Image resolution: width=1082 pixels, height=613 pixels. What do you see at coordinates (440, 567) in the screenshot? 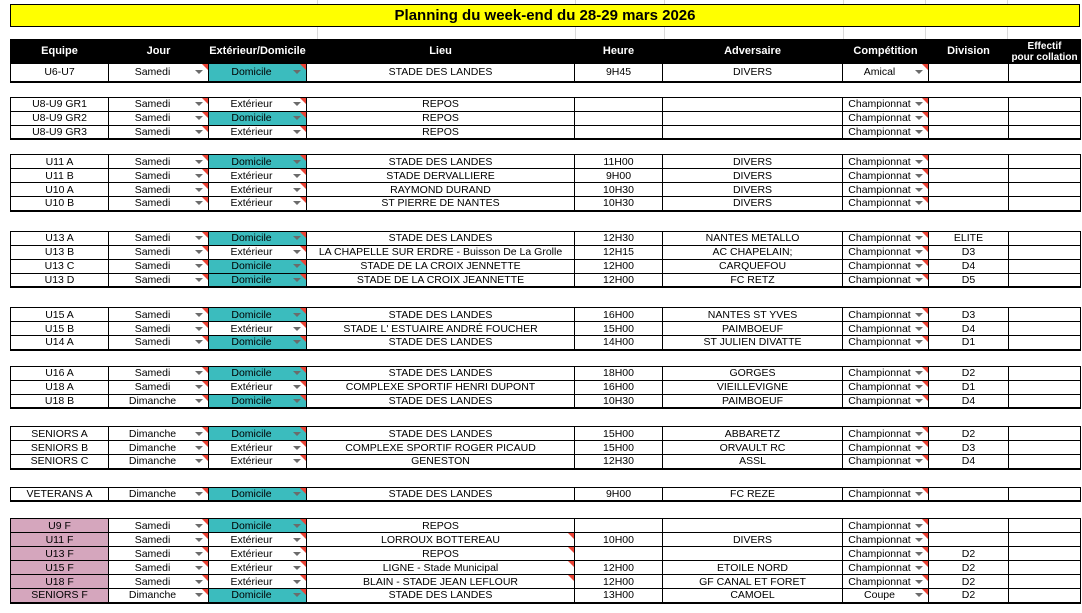
I see `venue-cell: LIGNE - Stade Municipal` at bounding box center [440, 567].